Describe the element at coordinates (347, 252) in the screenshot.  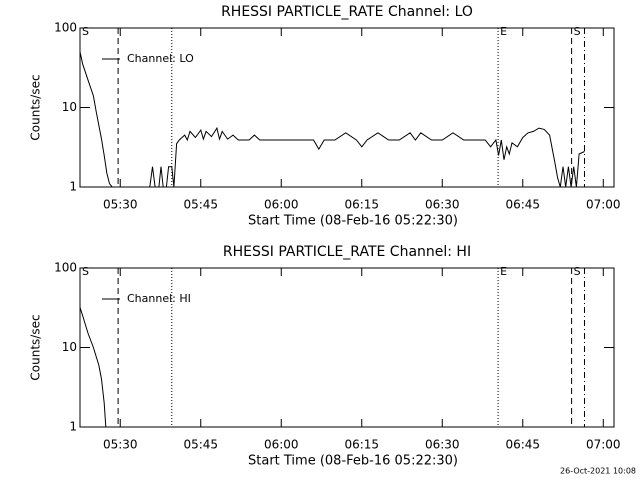
I see `chart-title: RHESSI PARTICLE_RATE Channel: HI` at that location.